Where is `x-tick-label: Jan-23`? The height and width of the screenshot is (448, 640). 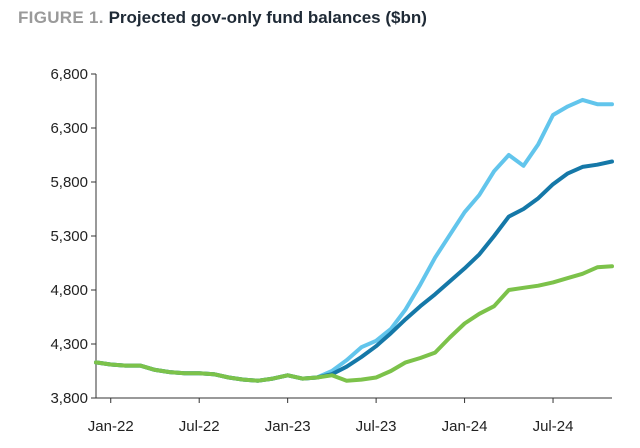 x-tick-label: Jan-23 is located at coordinates (288, 426).